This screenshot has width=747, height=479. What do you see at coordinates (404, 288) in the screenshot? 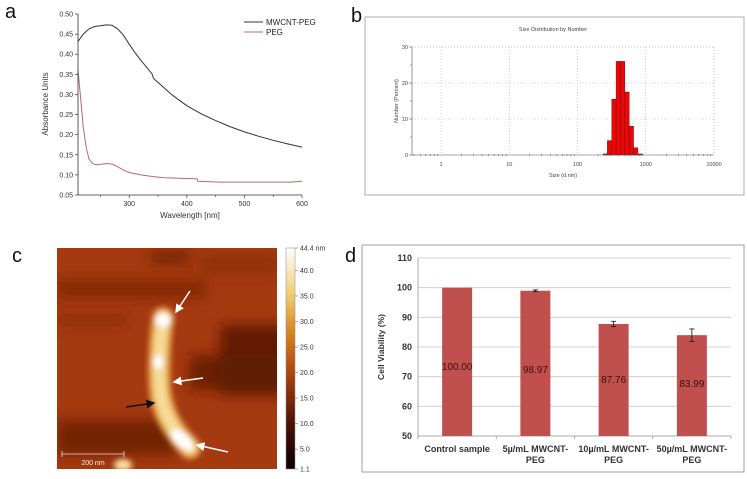
I see `d-y-tick-label: 100` at bounding box center [404, 288].